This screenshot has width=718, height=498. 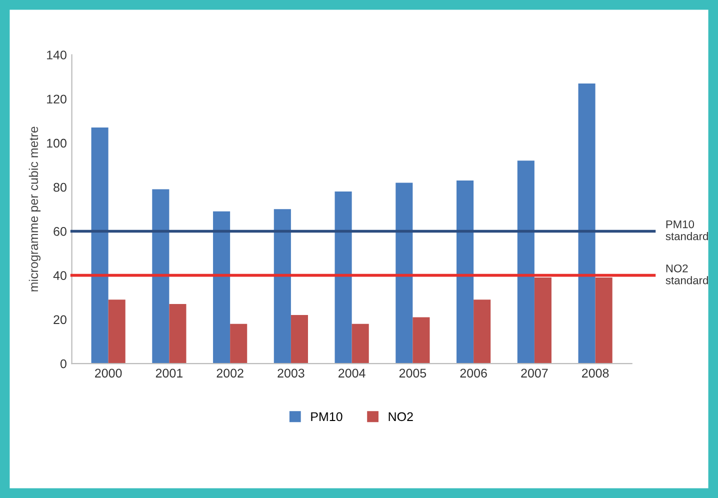 What do you see at coordinates (60, 231) in the screenshot?
I see `y-tick-label: 60` at bounding box center [60, 231].